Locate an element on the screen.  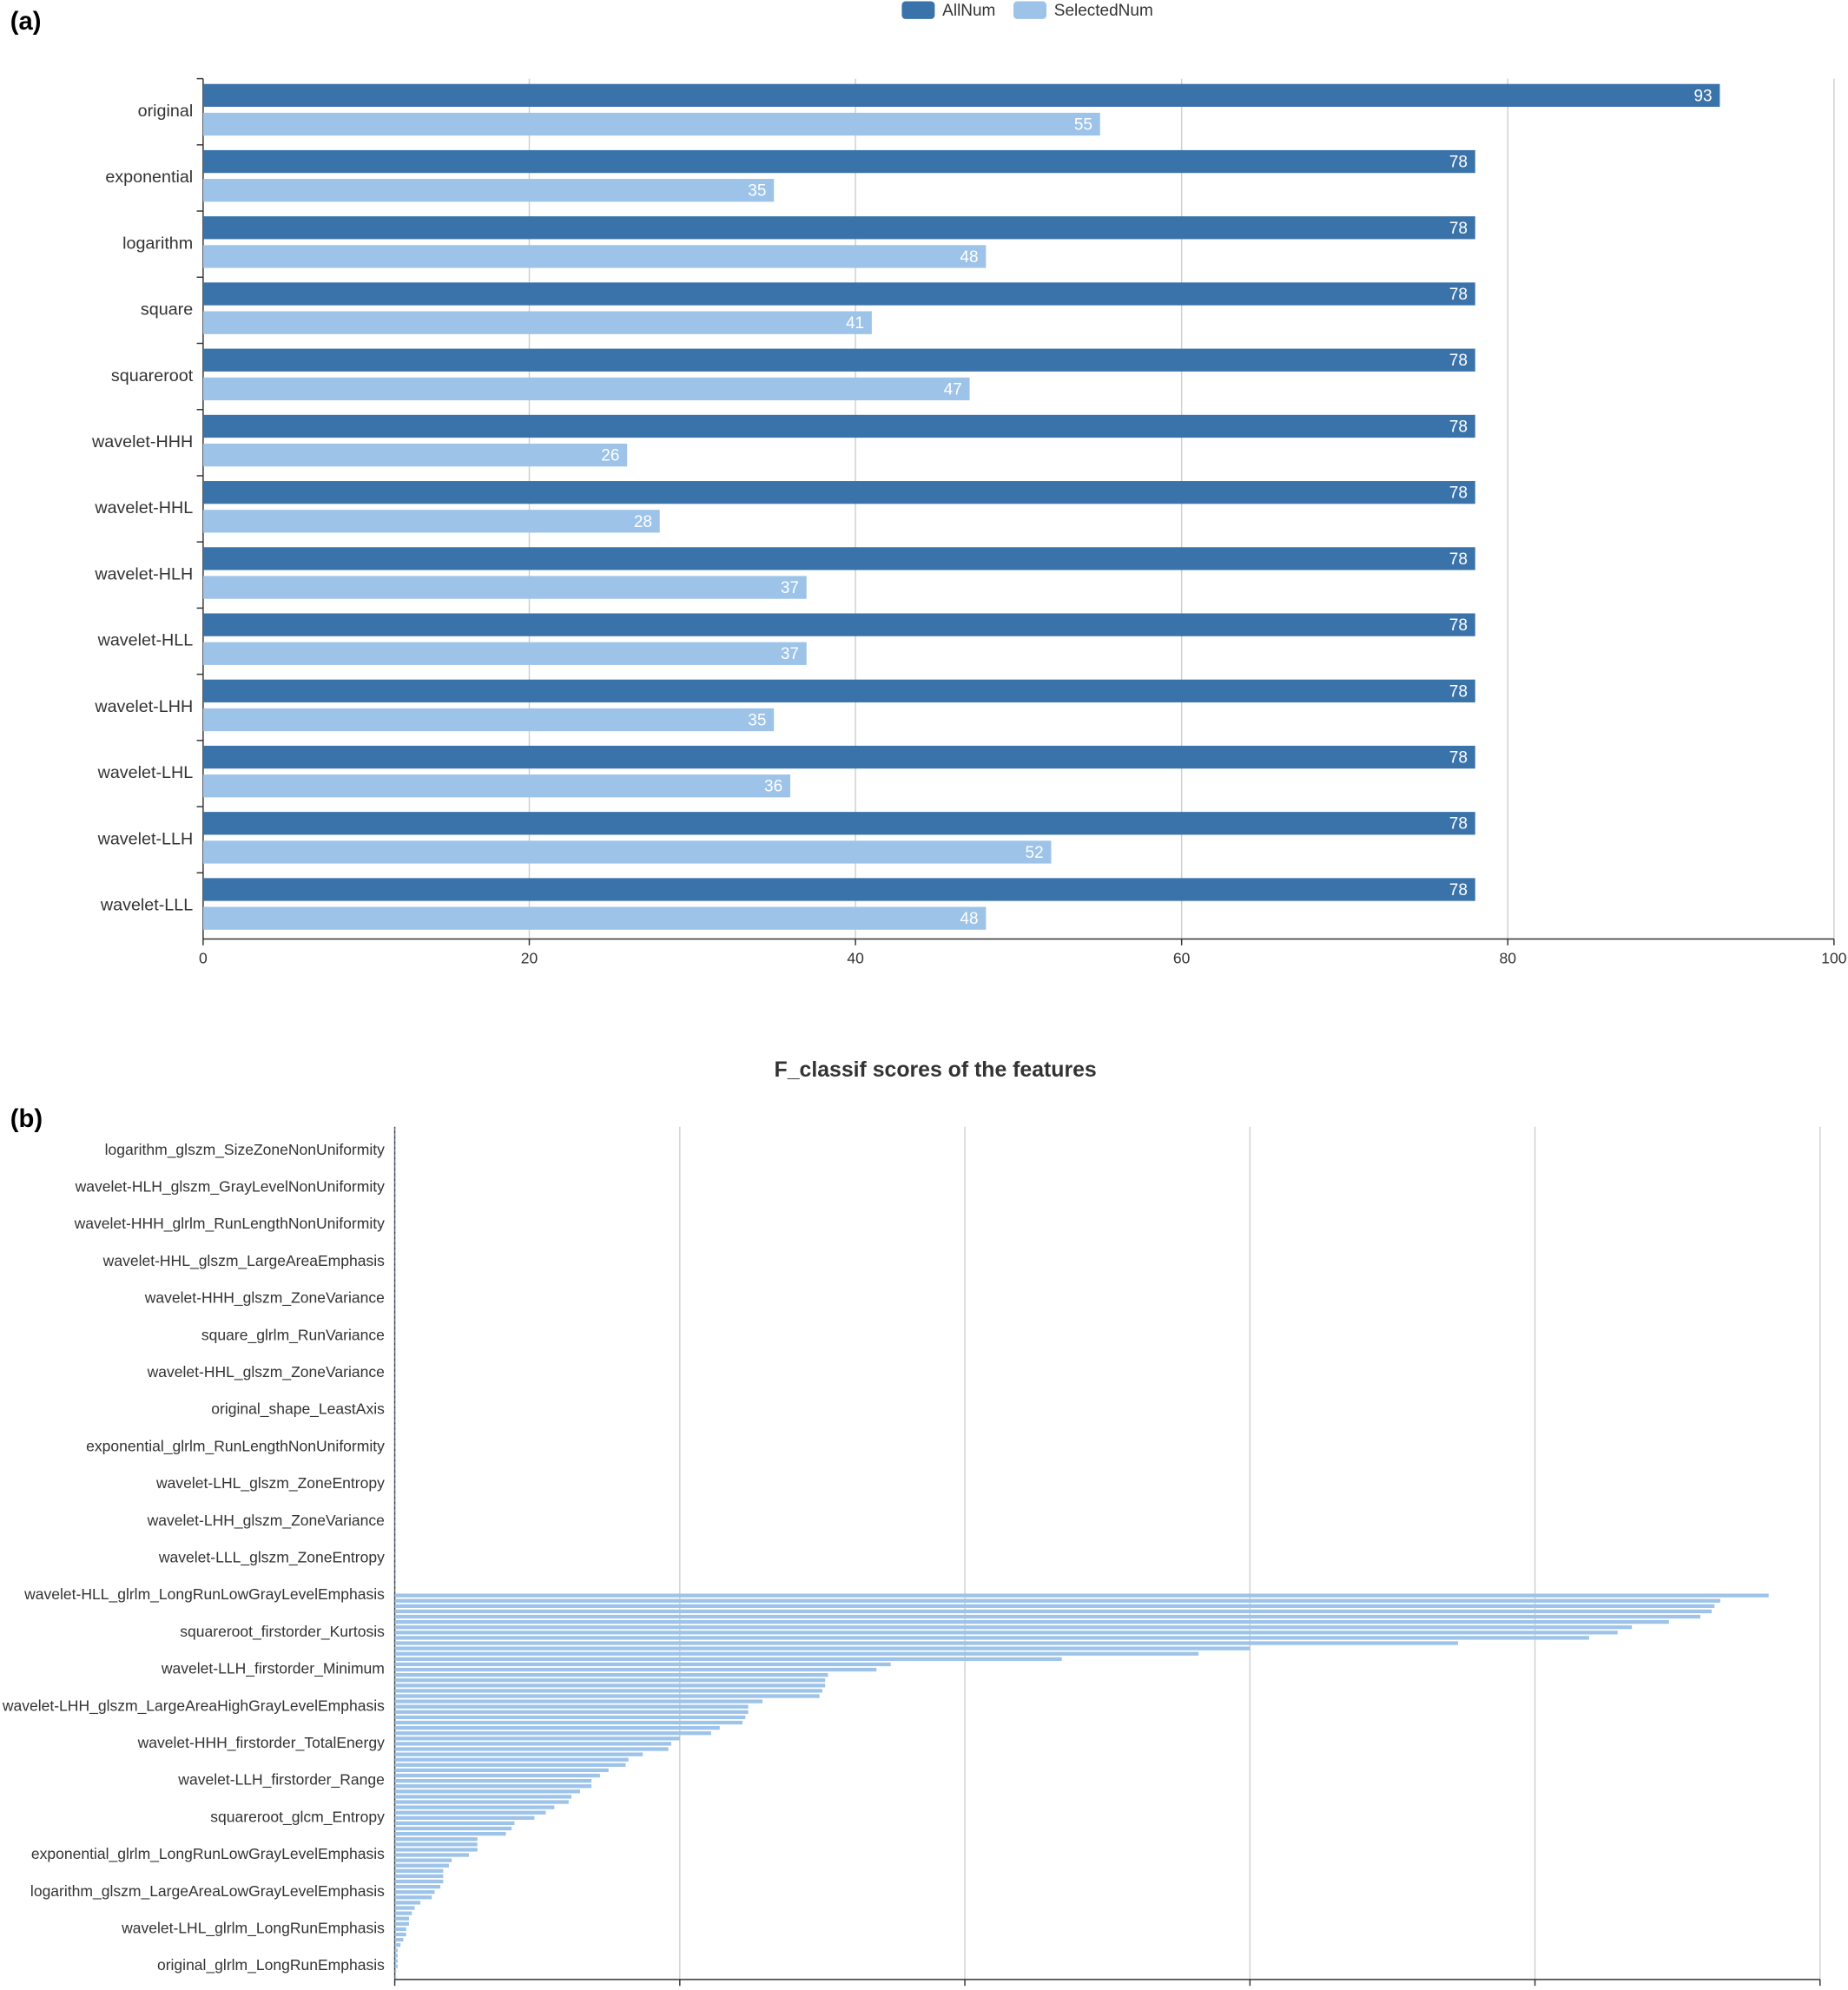
data-label: 35 is located at coordinates (757, 192).